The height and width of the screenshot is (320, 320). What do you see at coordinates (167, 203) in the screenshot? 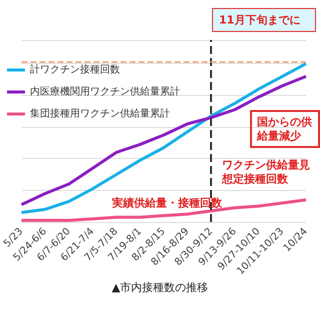
I see `annotation: 実績供給量・接種回数` at bounding box center [167, 203].